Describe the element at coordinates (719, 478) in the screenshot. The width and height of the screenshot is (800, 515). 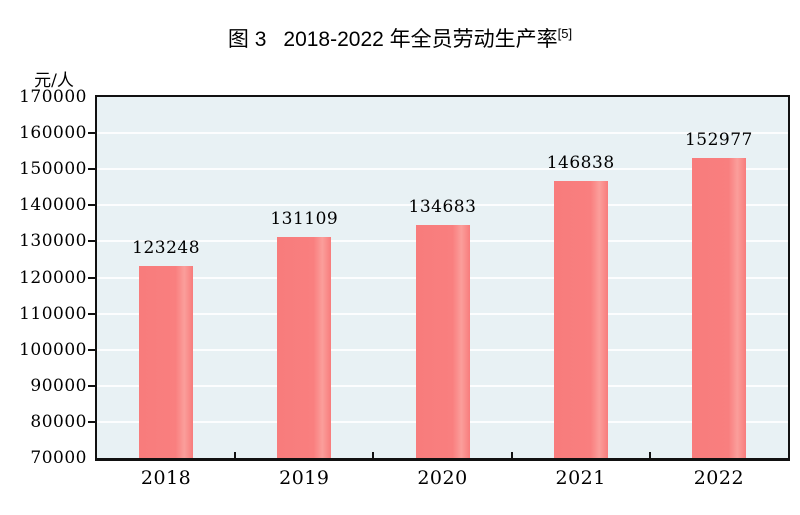
I see `x-axis-category-label-2022: 2022` at that location.